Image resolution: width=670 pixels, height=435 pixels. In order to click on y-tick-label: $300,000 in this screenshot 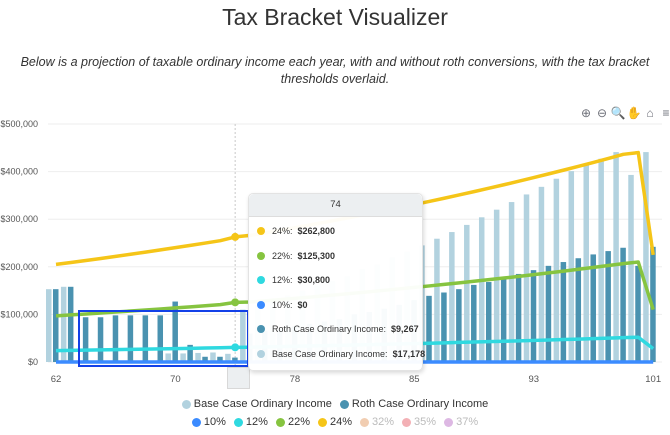, I will do `click(19, 219)`.